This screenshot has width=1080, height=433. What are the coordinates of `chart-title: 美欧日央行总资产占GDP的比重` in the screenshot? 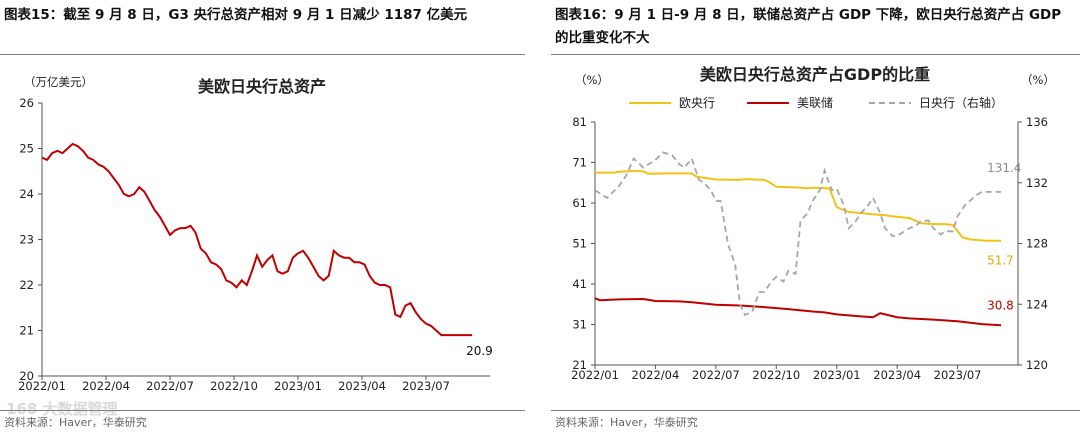 It's located at (815, 74).